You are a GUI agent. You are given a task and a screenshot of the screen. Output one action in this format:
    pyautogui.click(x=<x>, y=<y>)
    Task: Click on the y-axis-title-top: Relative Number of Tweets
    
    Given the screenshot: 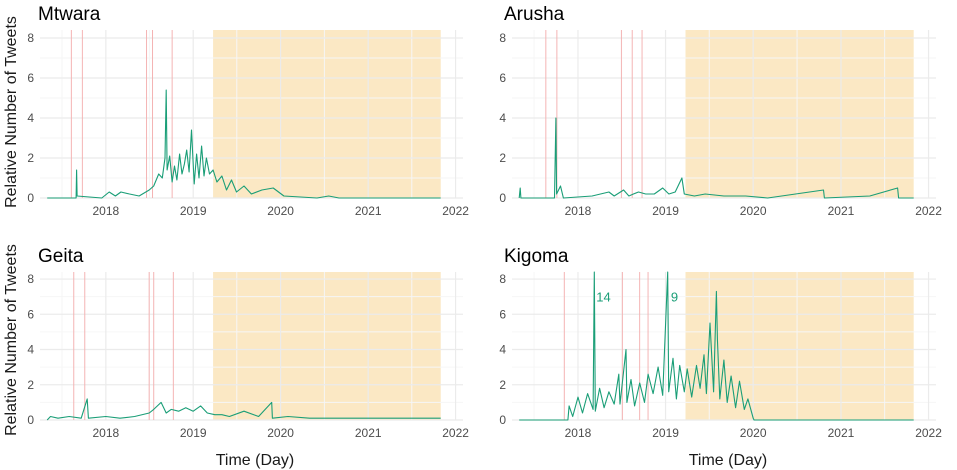 What is the action you would take?
    pyautogui.click(x=11, y=112)
    